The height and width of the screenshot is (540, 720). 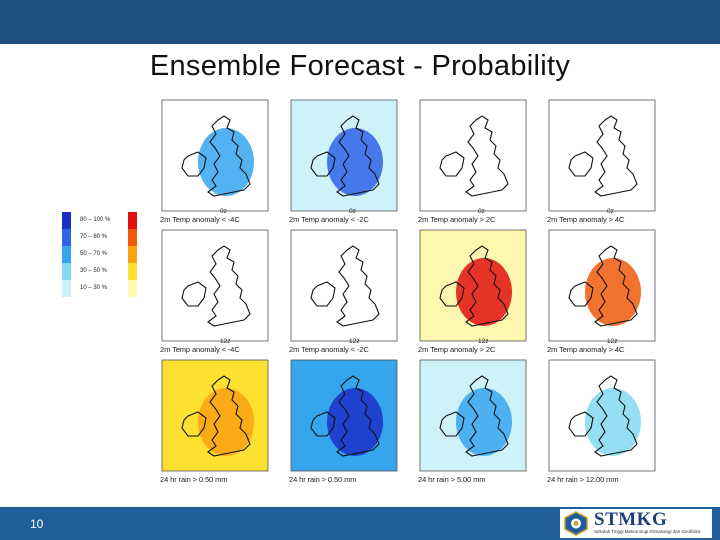 What do you see at coordinates (608, 479) in the screenshot?
I see `panel-caption: 24 hr rain > 12.00 mm` at bounding box center [608, 479].